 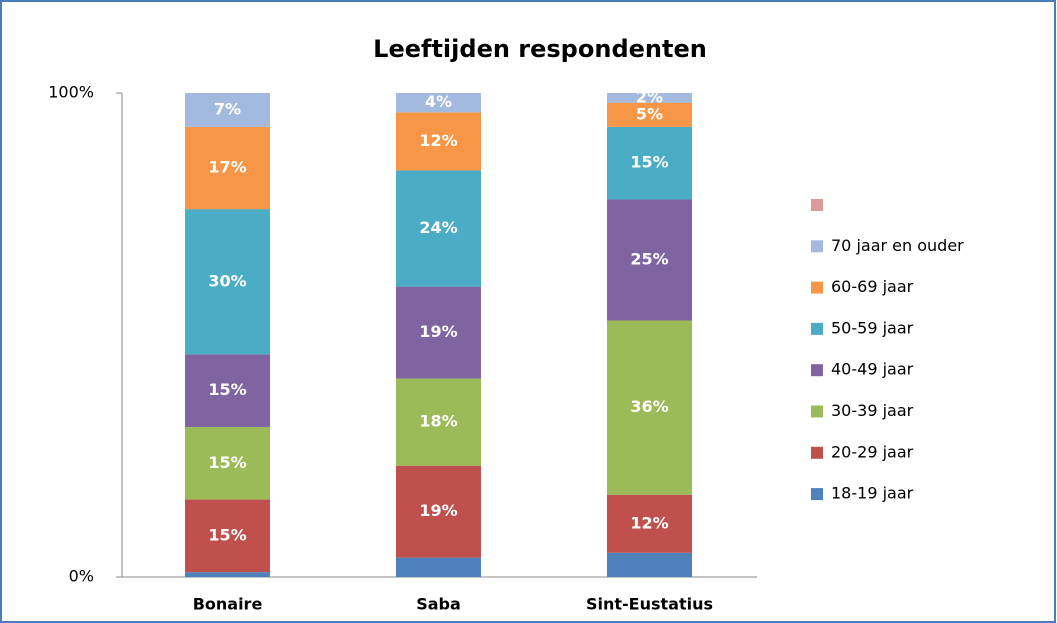 I want to click on legend-label: 70 jaar en ouder, so click(x=897, y=245).